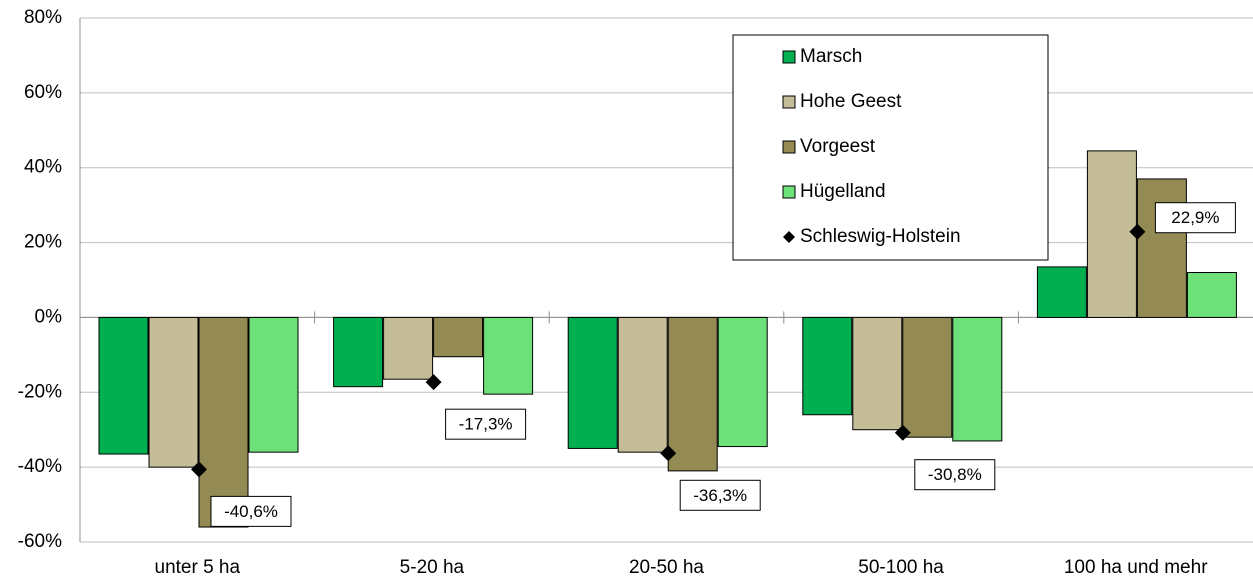  I want to click on legend-label: Vorgeest, so click(838, 146).